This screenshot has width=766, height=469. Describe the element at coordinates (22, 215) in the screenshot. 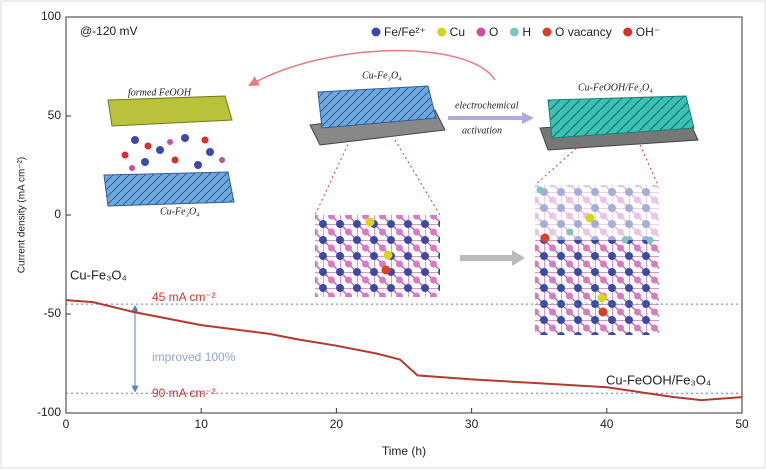

I see `y-axis-label: Current density (mA cm⁻²)` at that location.